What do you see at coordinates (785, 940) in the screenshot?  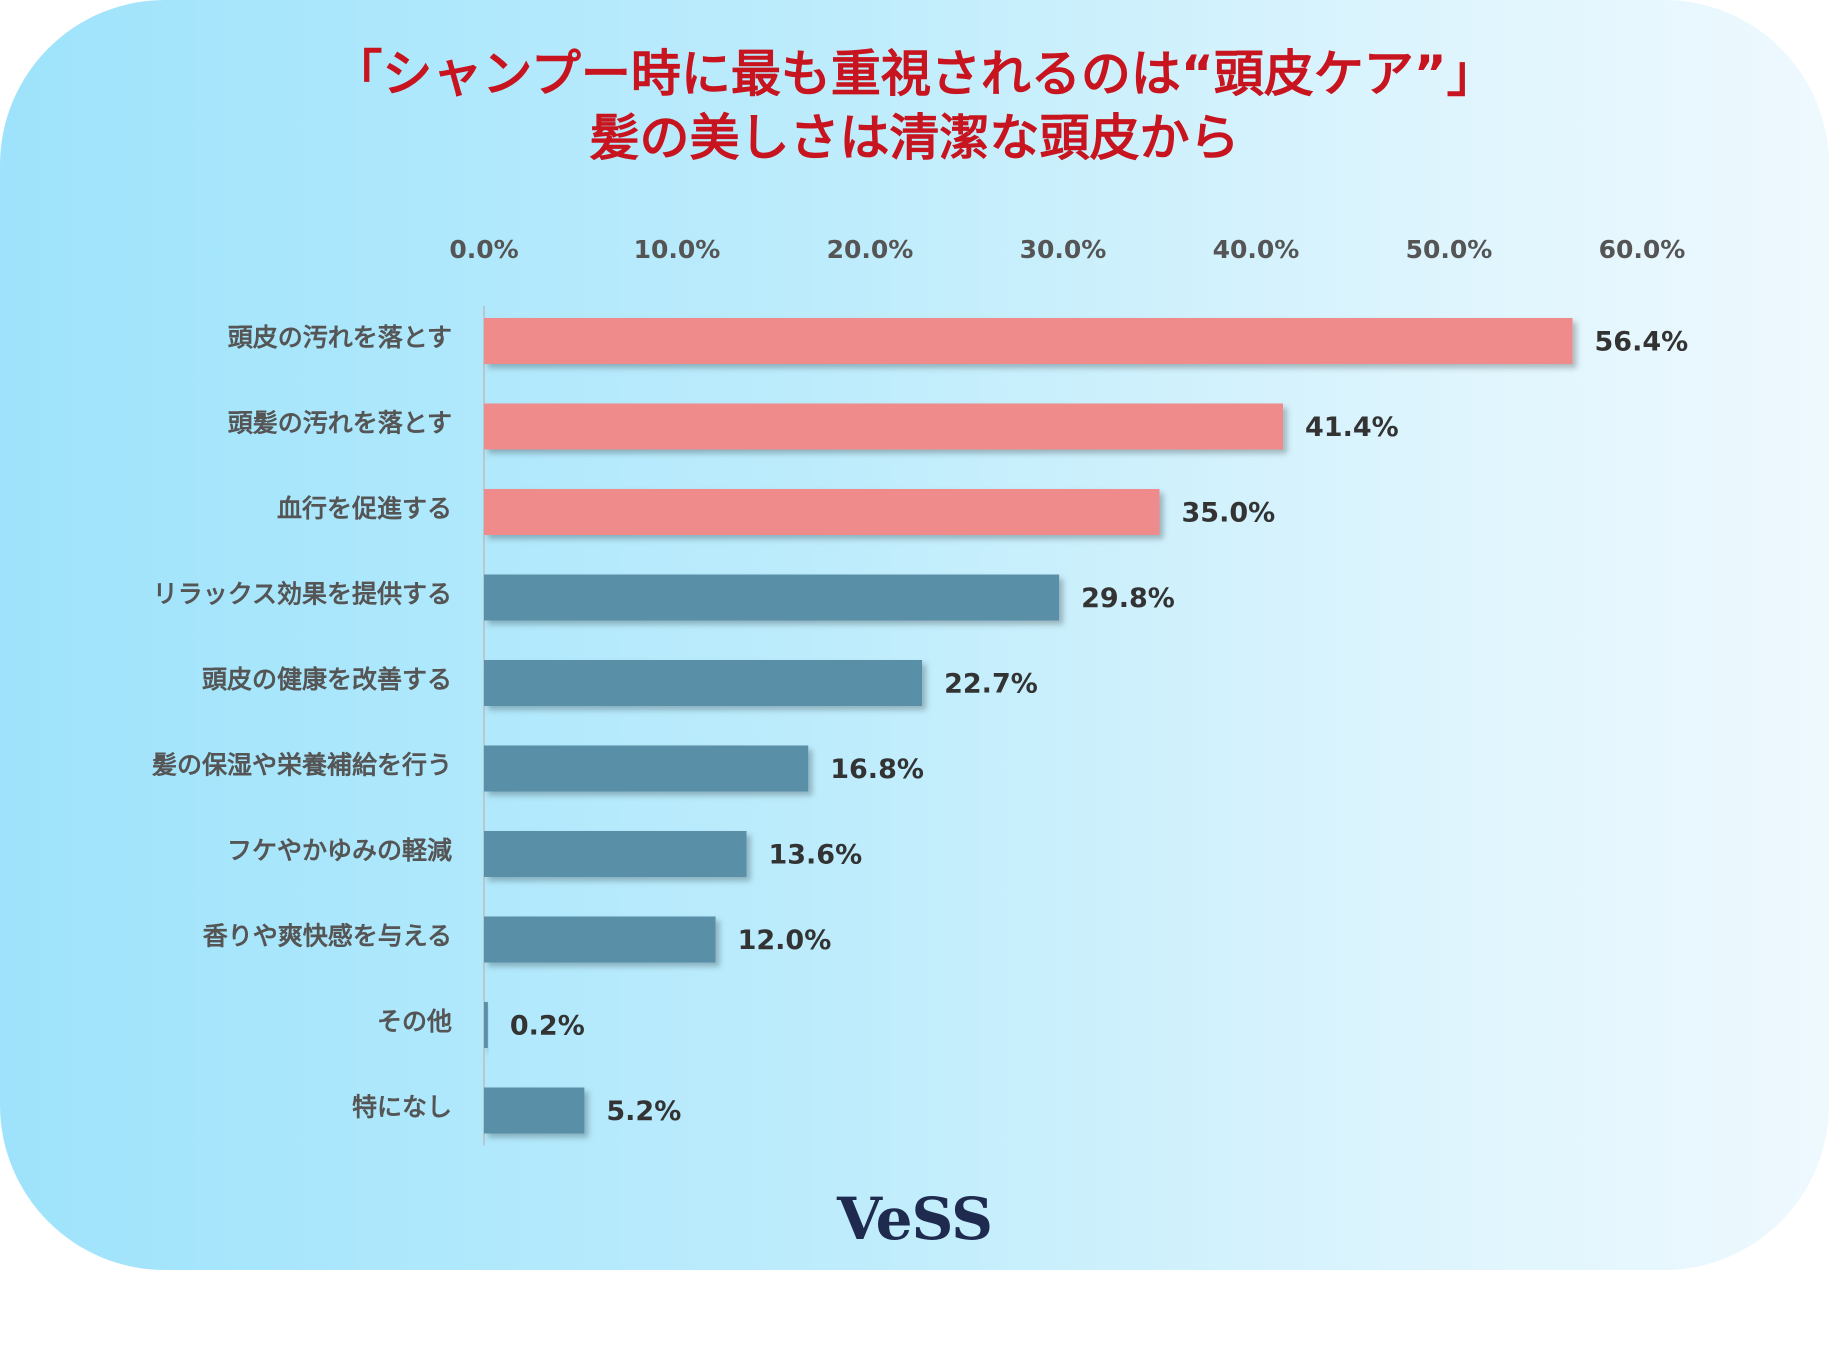 I see `data-label: 12.0%` at bounding box center [785, 940].